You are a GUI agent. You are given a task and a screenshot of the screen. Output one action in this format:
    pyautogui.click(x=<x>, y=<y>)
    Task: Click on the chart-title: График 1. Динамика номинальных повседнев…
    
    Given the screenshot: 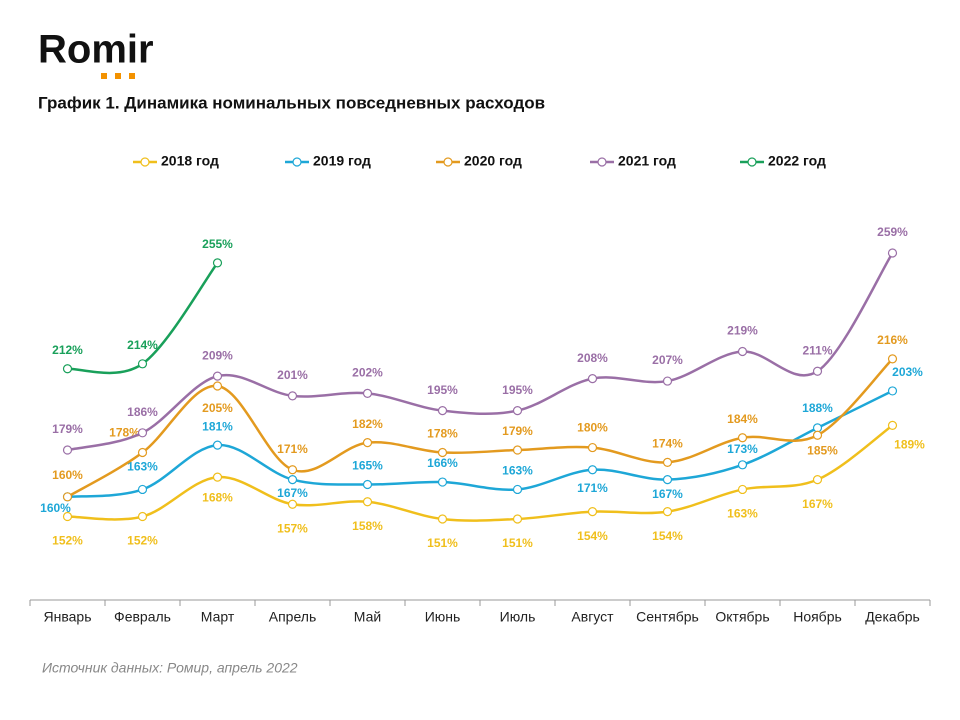 What is the action you would take?
    pyautogui.click(x=291, y=102)
    